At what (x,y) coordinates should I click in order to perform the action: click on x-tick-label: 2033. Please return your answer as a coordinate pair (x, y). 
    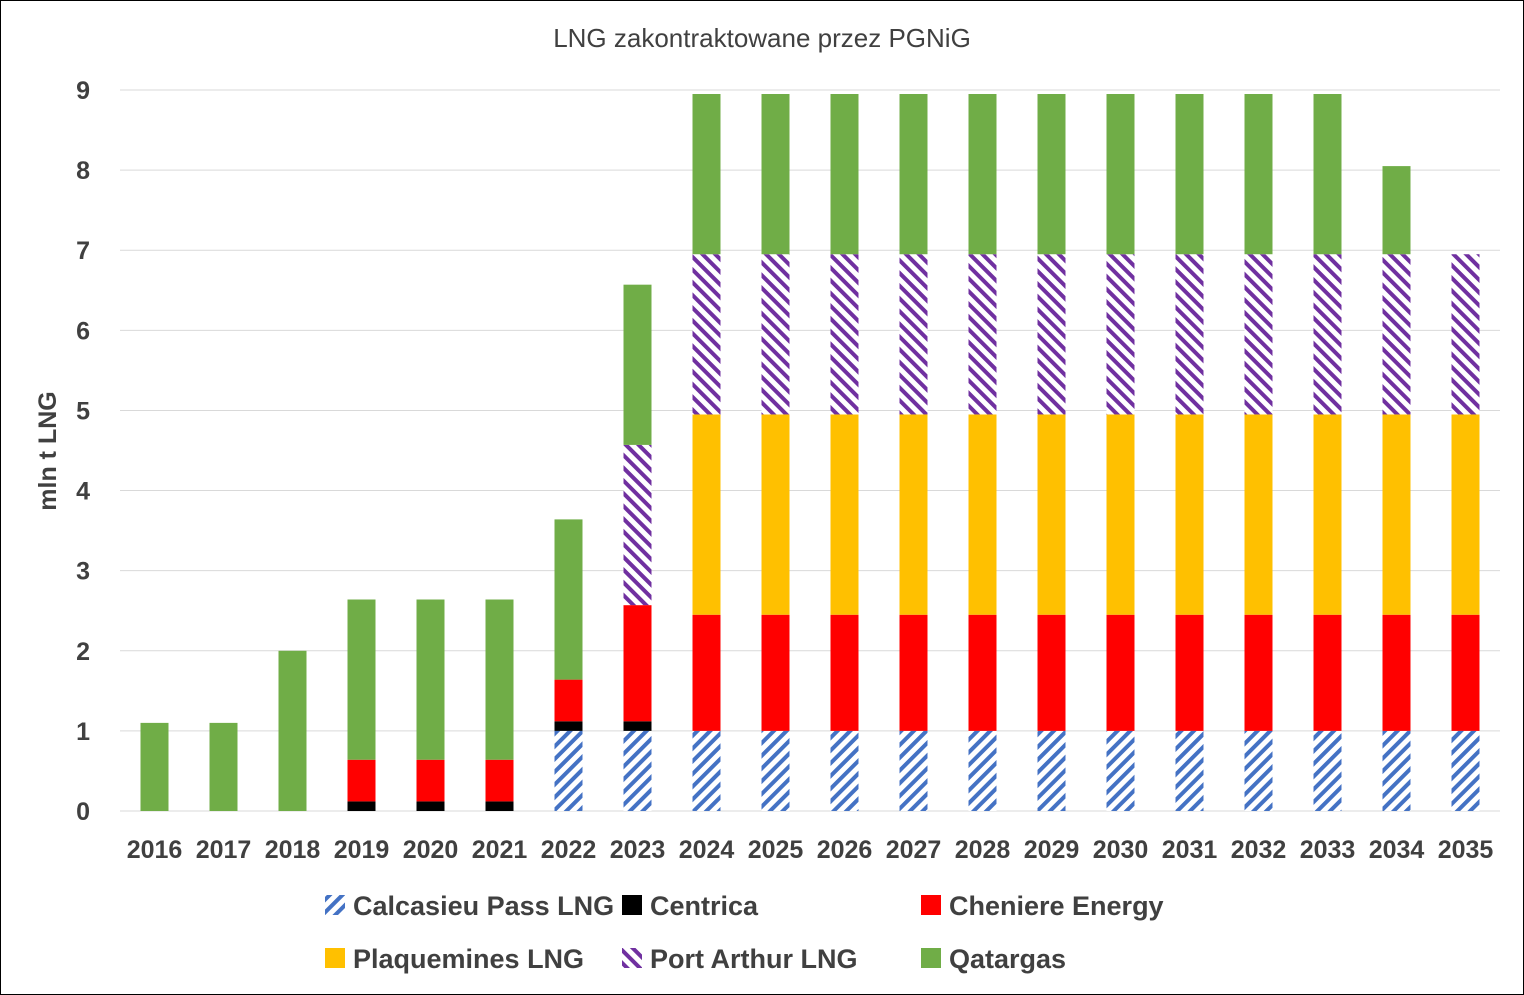
    Looking at the image, I should click on (1328, 850).